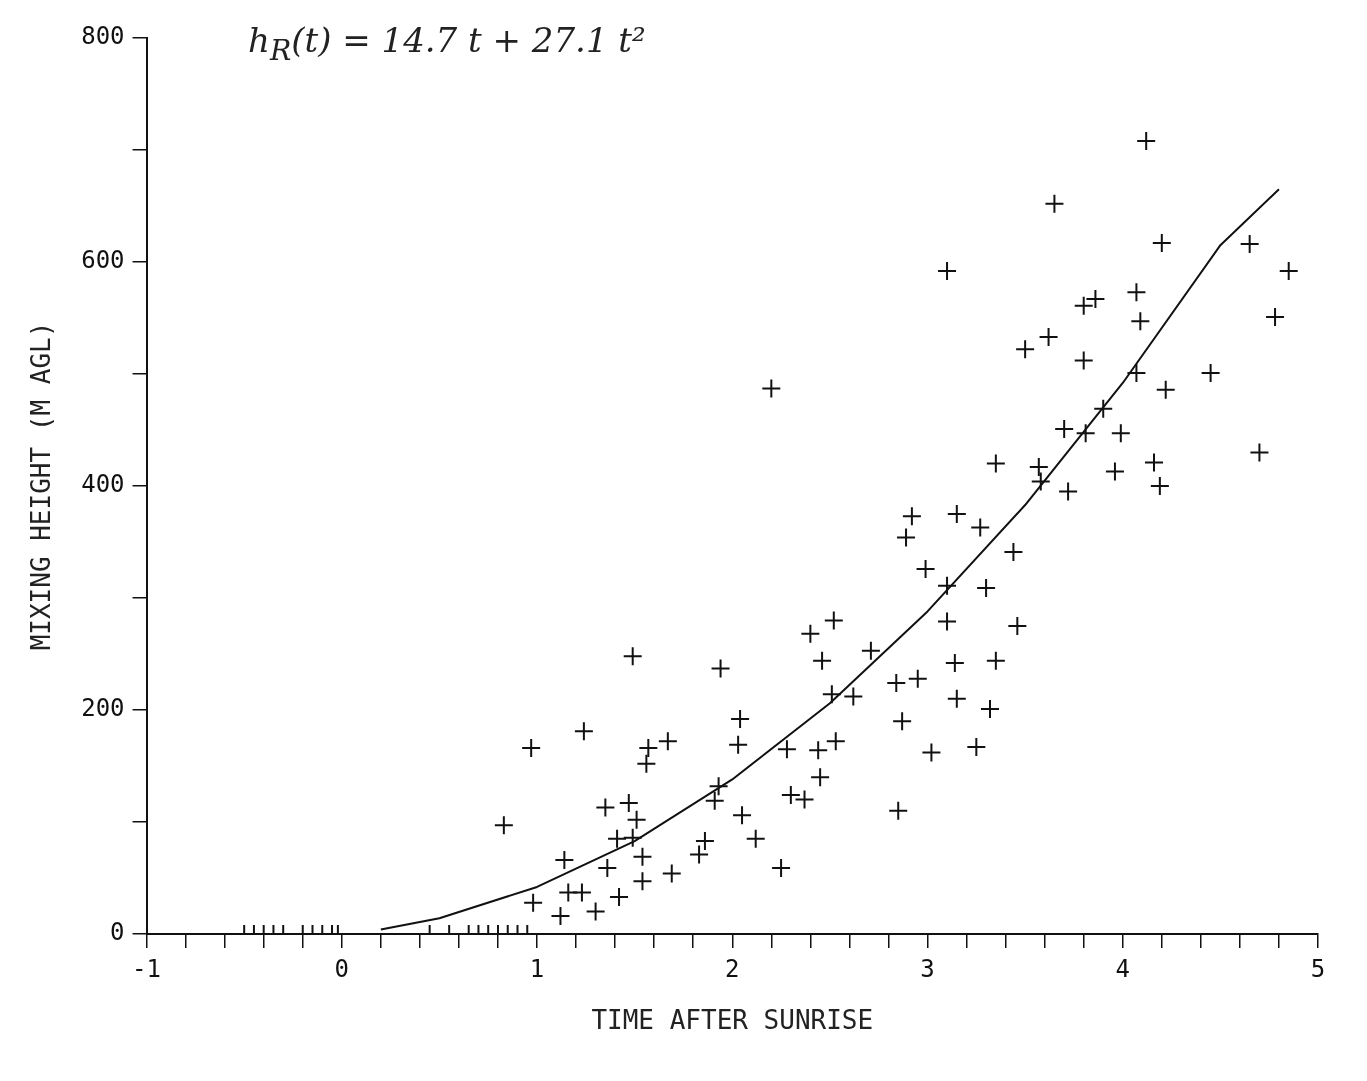  I want to click on x-tick-label: 0, so click(342, 968).